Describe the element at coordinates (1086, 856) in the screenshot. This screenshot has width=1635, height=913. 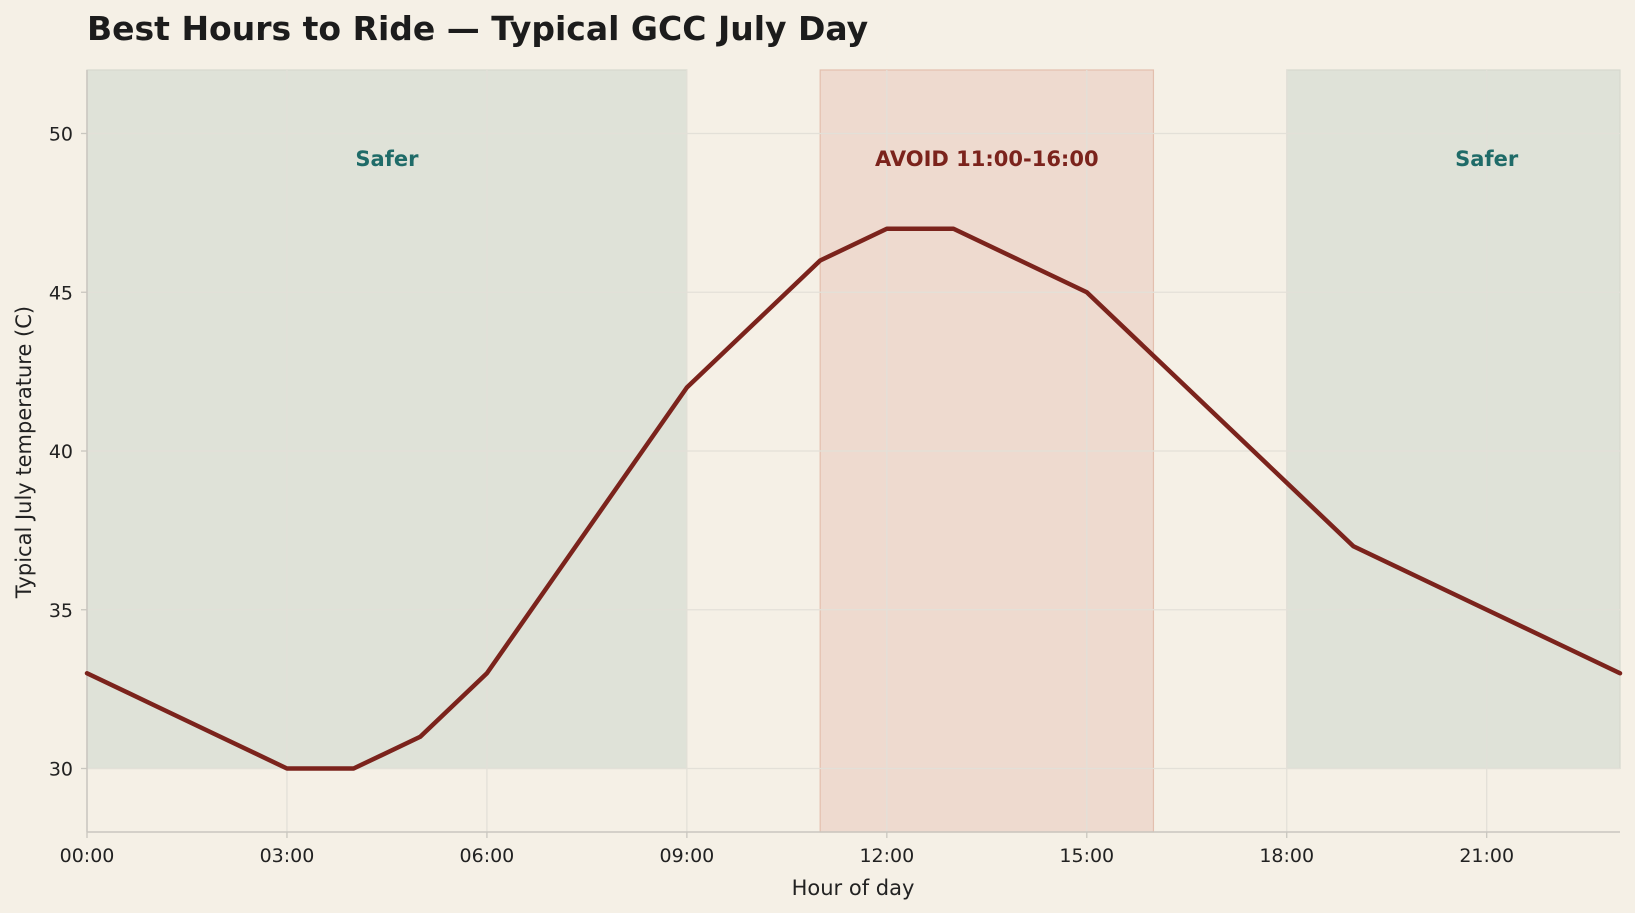
I see `x-tick-label-5: 15:00` at that location.